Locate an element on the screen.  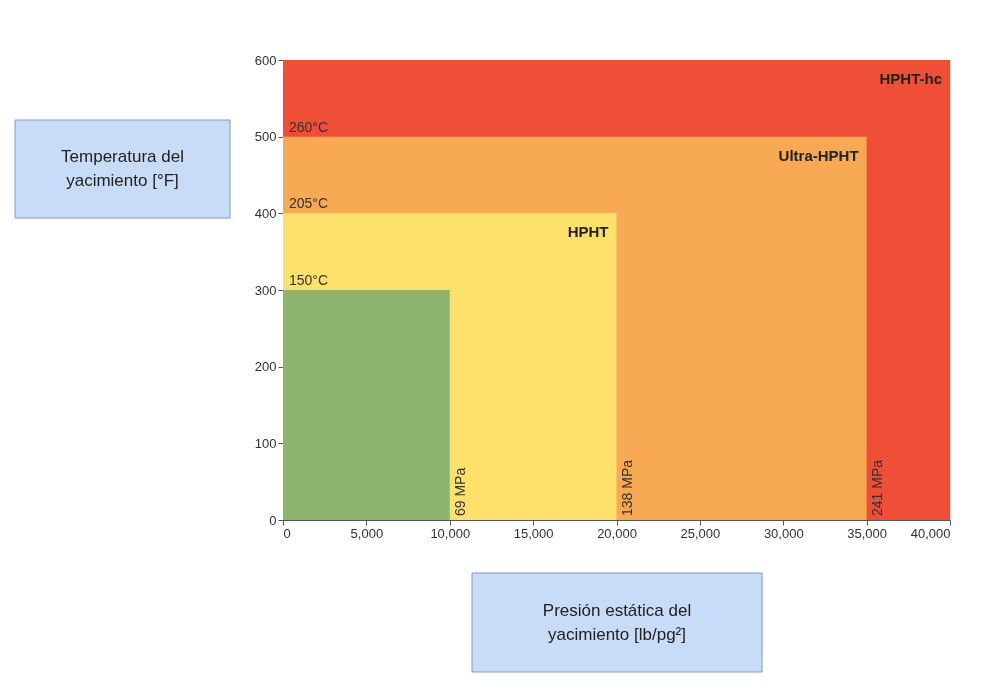
annotation: 241 MPa is located at coordinates (876, 487).